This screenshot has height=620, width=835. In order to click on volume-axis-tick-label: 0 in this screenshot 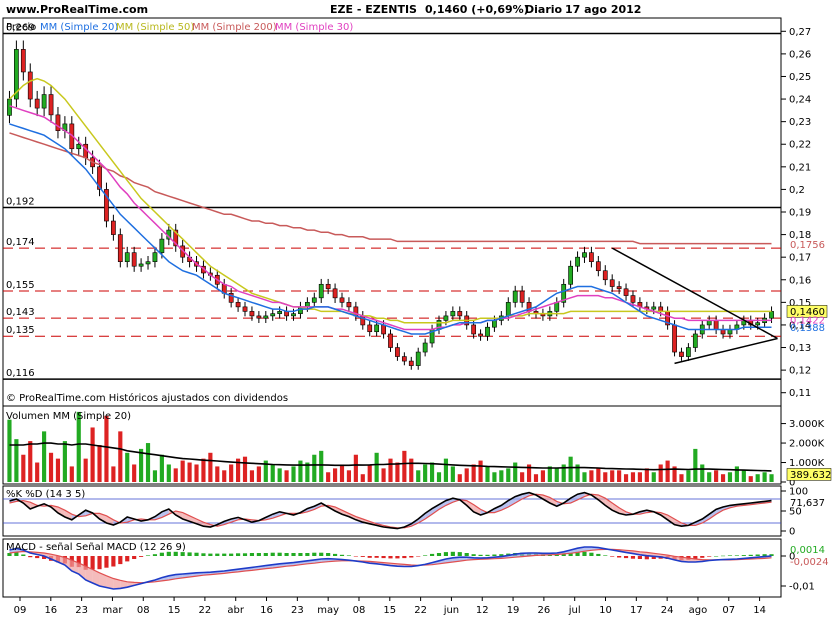, I will do `click(792, 483)`.